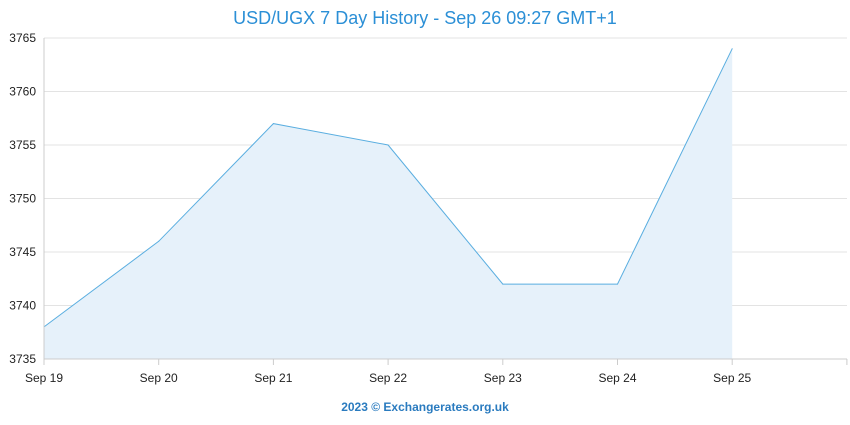  I want to click on y-tick-label: 3760, so click(22, 92).